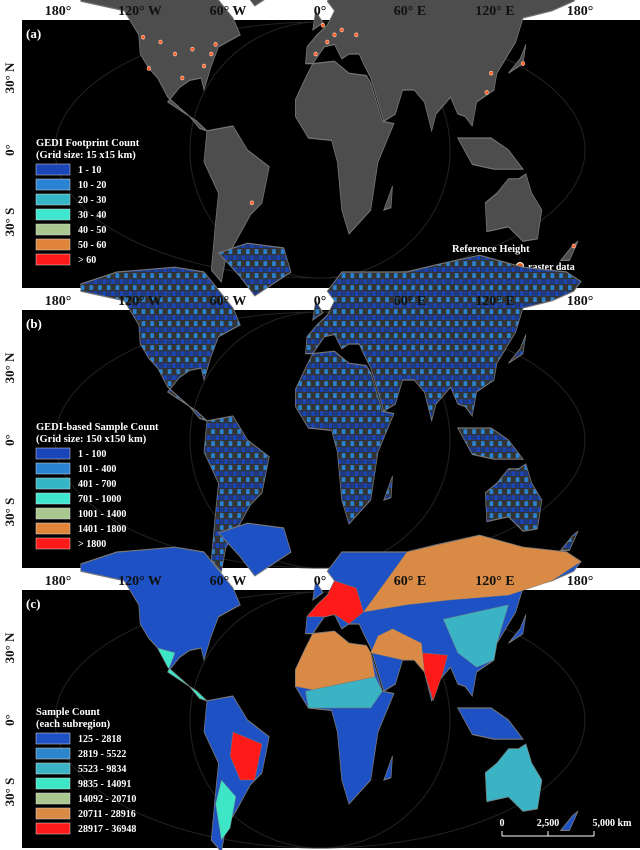  Describe the element at coordinates (92, 185) in the screenshot. I see `legend-label: 10 - 20` at that location.